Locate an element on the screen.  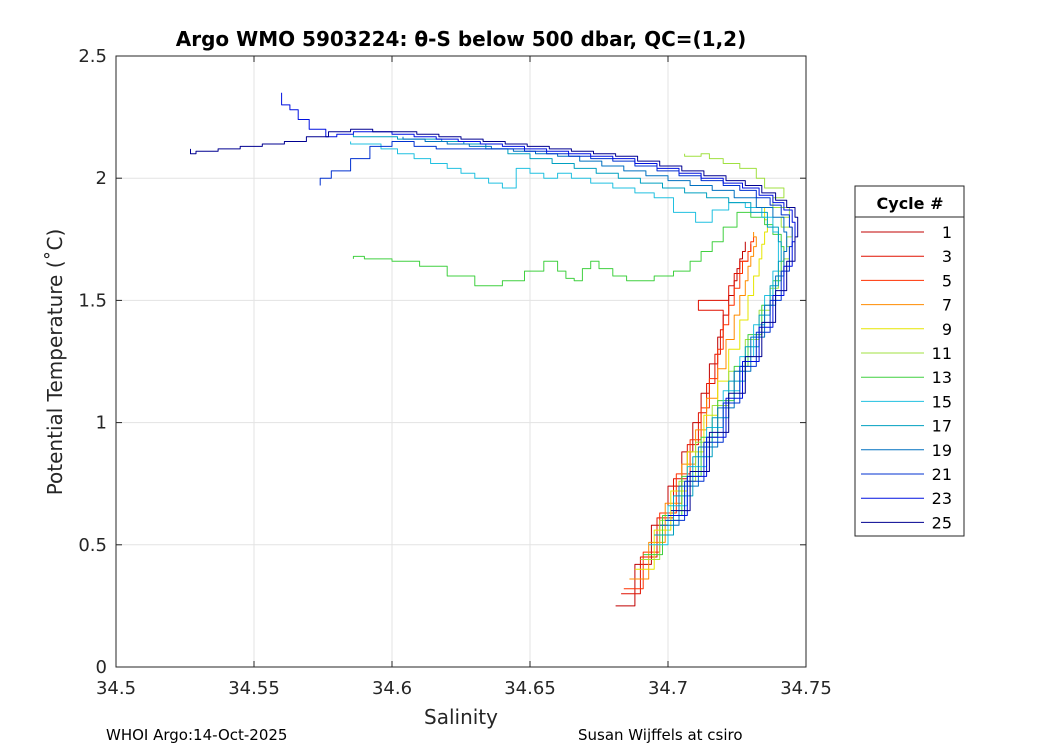
legend-label-cycle-21: 21 is located at coordinates (942, 474).